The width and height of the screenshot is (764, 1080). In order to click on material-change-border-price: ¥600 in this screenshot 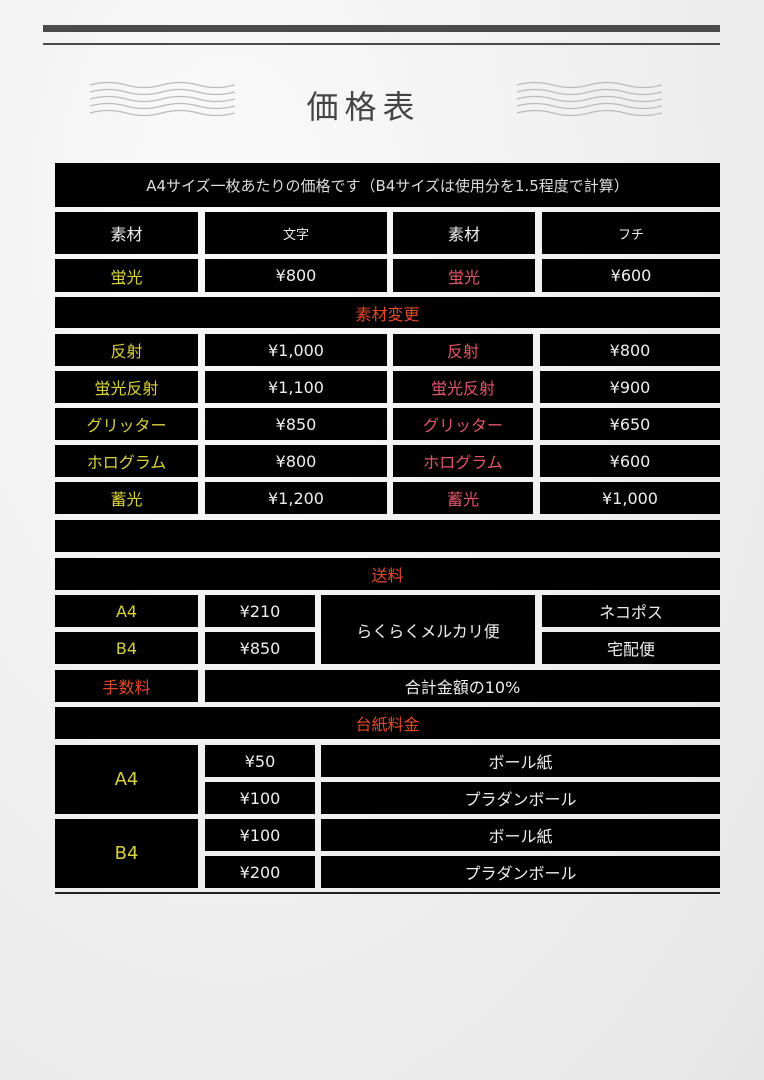, I will do `click(630, 461)`.